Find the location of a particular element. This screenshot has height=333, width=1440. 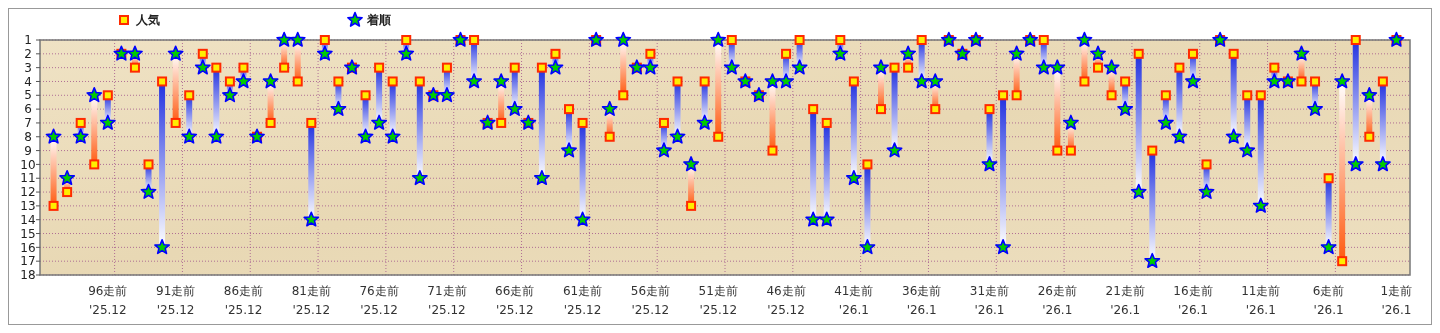

y-tick-label: 8 is located at coordinates (28, 136).